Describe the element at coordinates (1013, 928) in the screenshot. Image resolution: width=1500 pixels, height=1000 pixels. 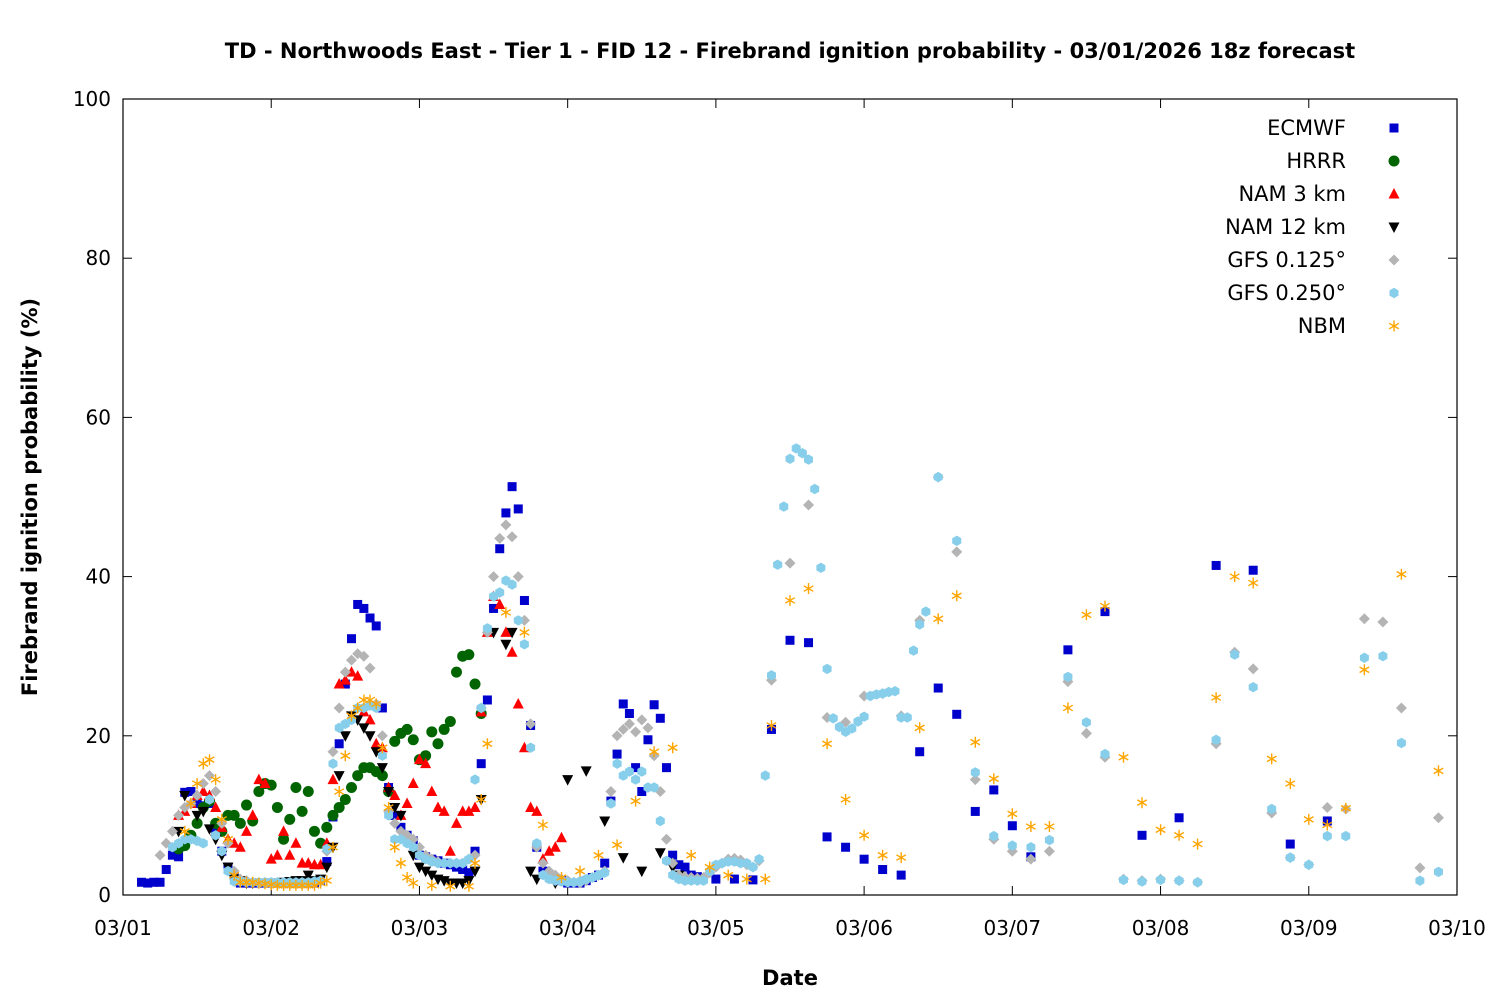
I see `x-tick-label: 03/07` at that location.